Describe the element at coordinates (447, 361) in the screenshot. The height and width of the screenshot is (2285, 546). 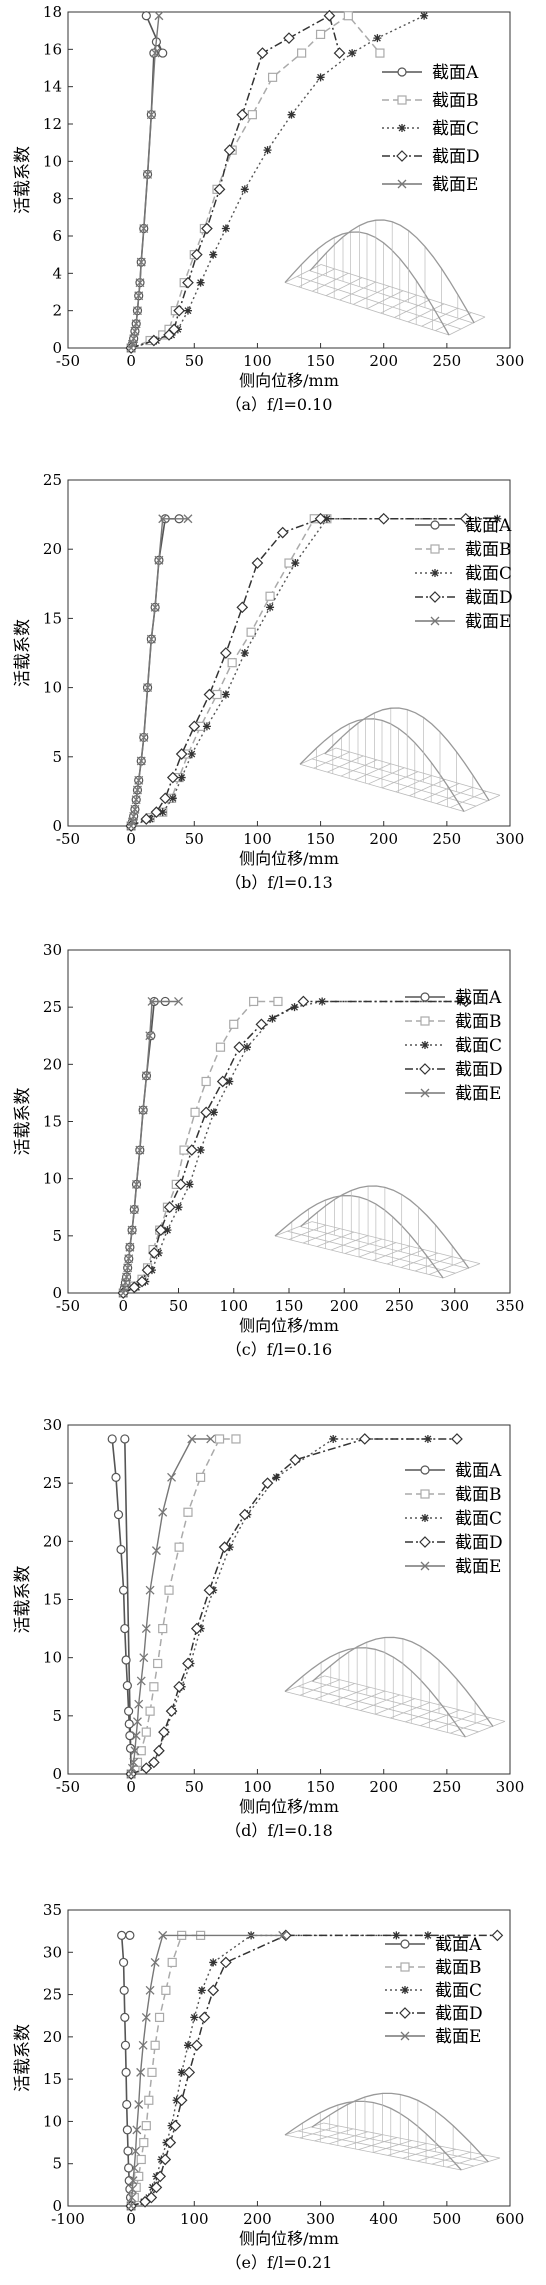
I see `x-tick-label: 250` at that location.